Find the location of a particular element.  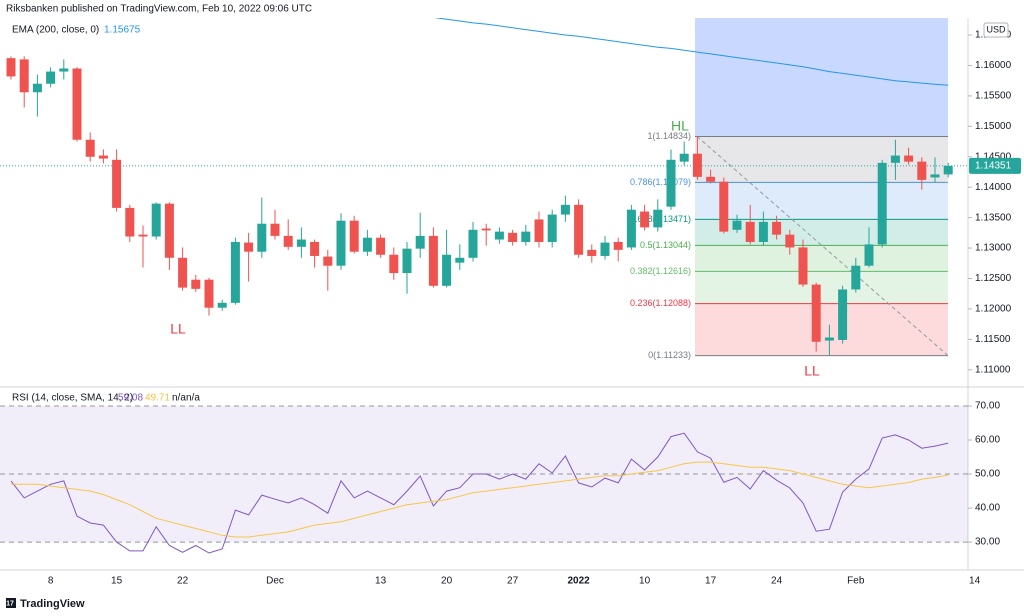

price-tag is located at coordinates (995, 165).